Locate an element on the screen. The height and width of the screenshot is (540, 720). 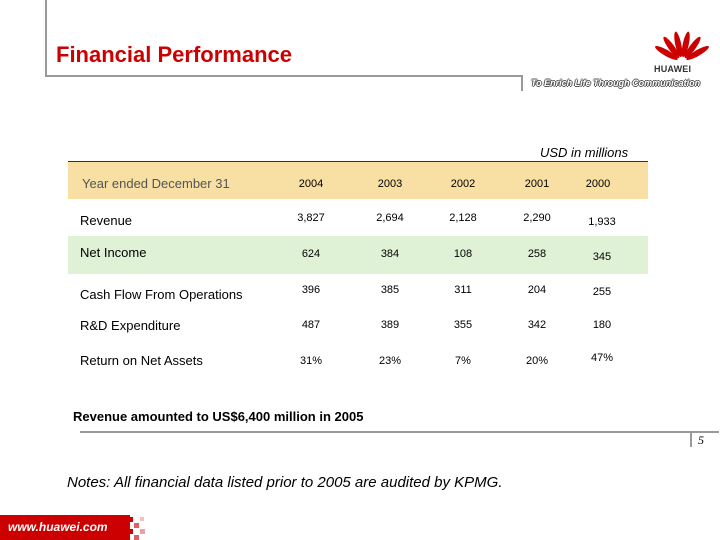
table-cell: 624 is located at coordinates (311, 254).